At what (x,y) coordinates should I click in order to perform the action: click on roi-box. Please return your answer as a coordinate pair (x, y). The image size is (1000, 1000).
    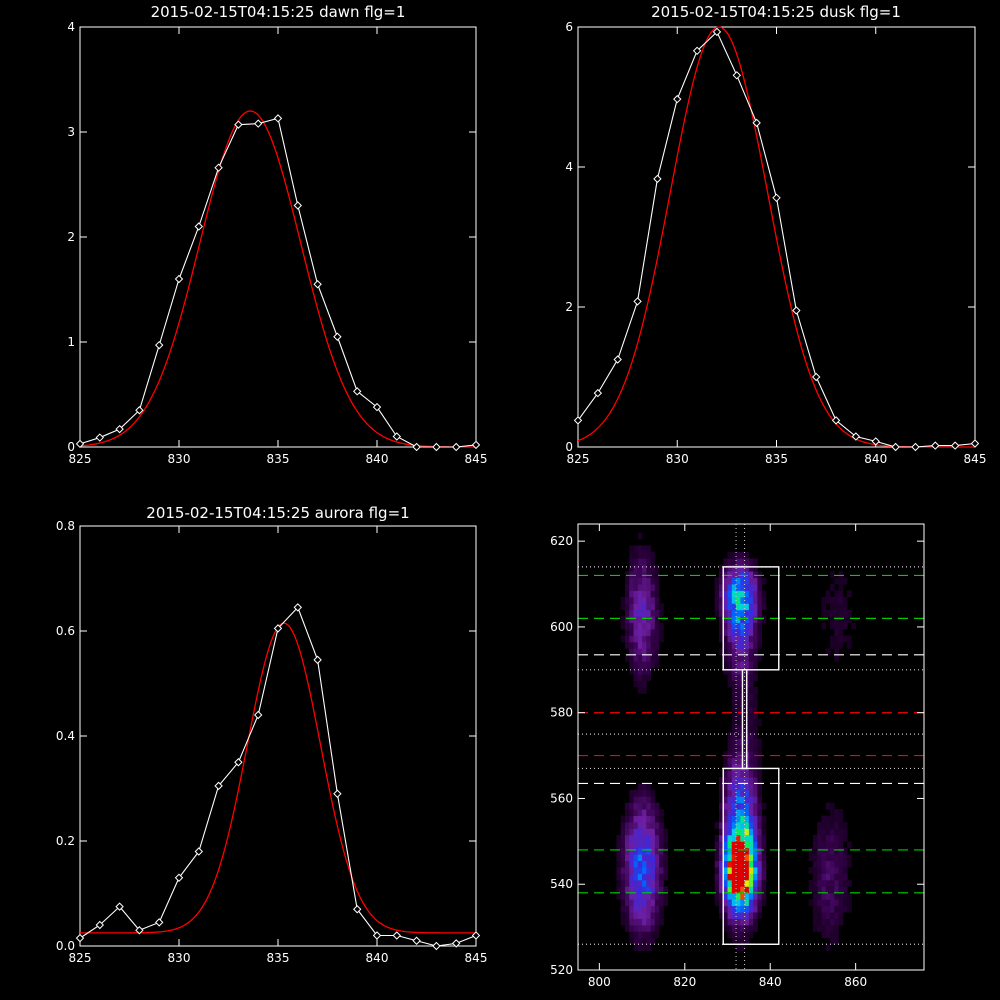
    Looking at the image, I should click on (751, 618).